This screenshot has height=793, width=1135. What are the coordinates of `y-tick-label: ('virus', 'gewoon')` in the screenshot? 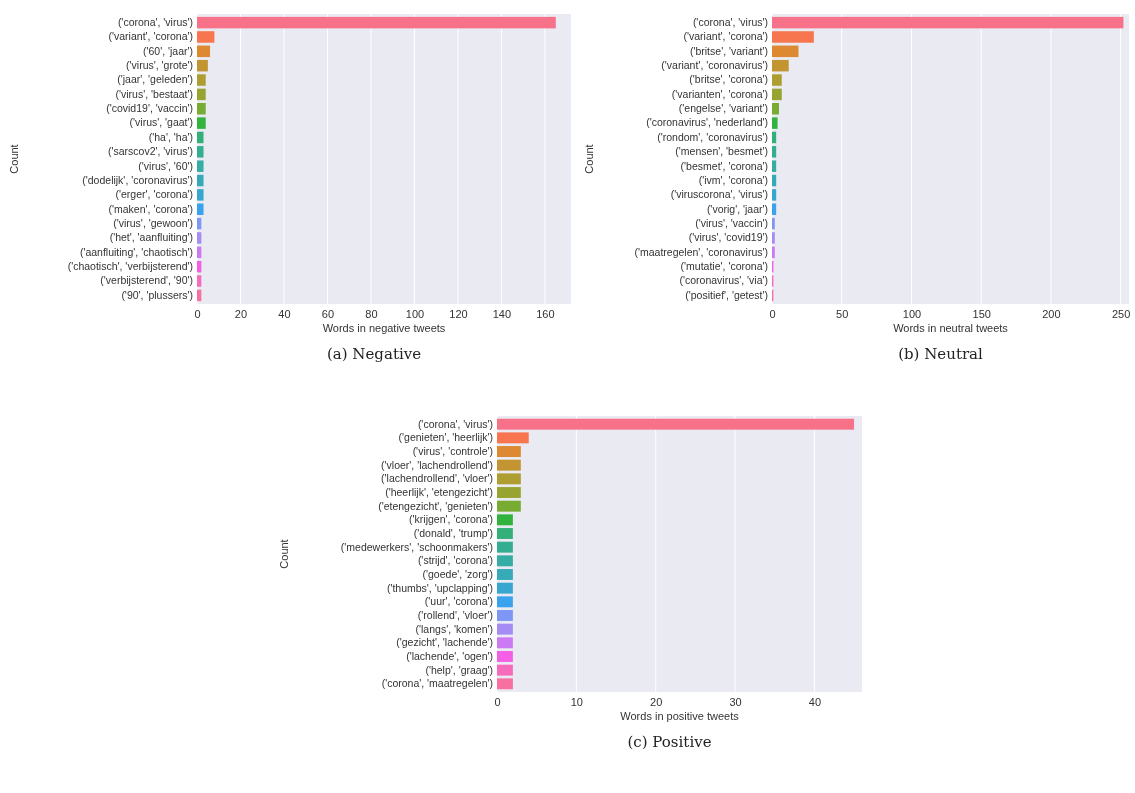 It's located at (153, 222).